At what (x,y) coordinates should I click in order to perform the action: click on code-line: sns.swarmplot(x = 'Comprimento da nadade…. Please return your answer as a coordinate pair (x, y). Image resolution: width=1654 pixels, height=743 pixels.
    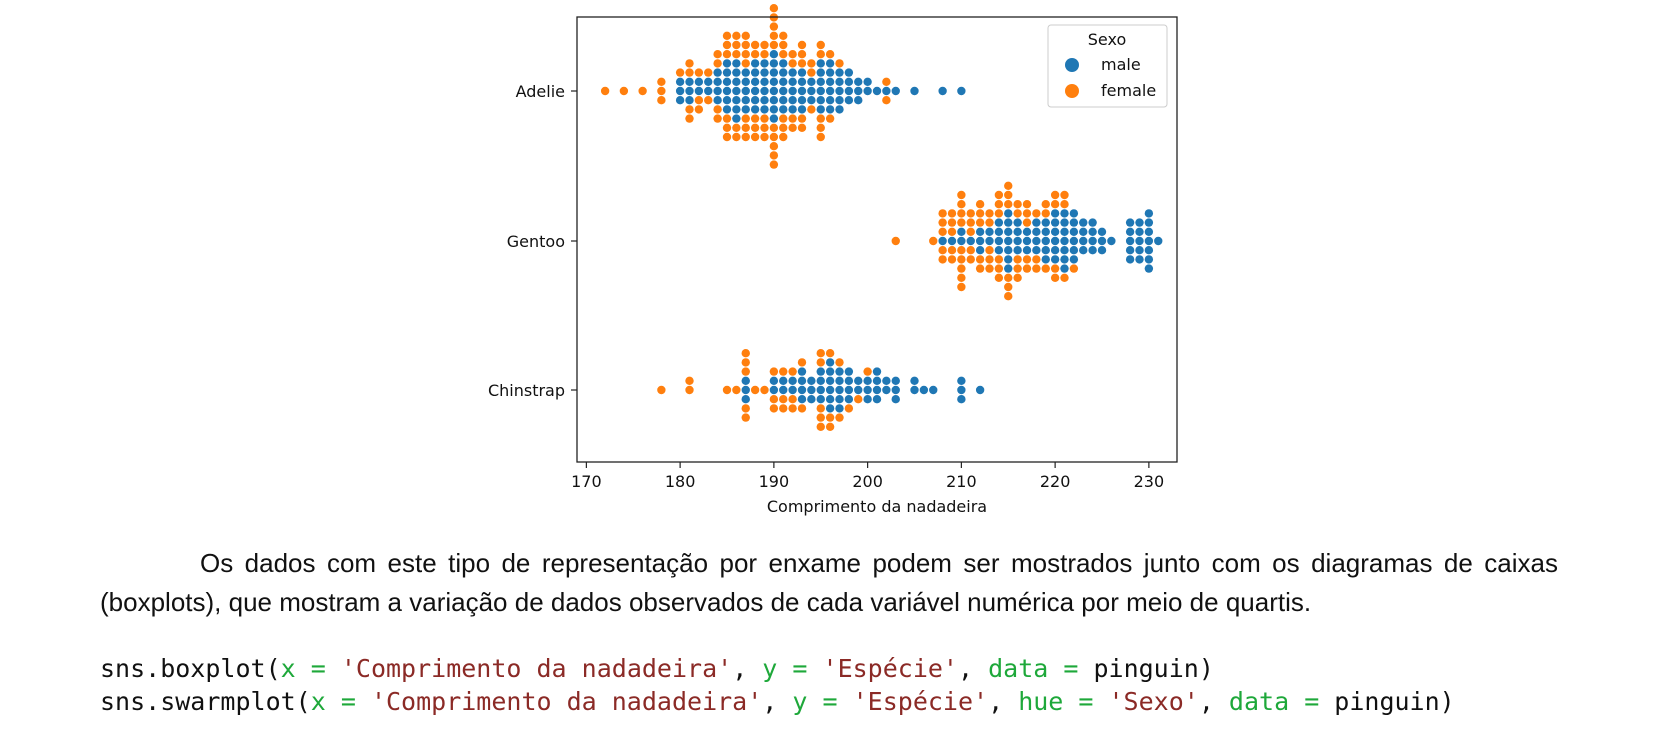
    Looking at the image, I should click on (777, 701).